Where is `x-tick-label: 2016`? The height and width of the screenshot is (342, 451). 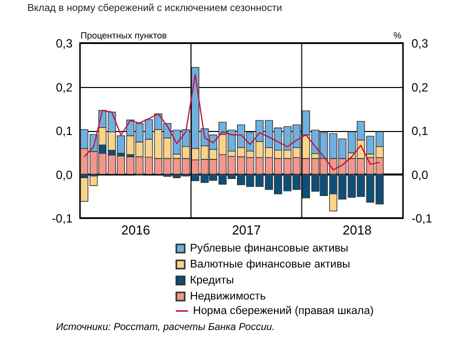
x-tick-label: 2016 is located at coordinates (135, 230).